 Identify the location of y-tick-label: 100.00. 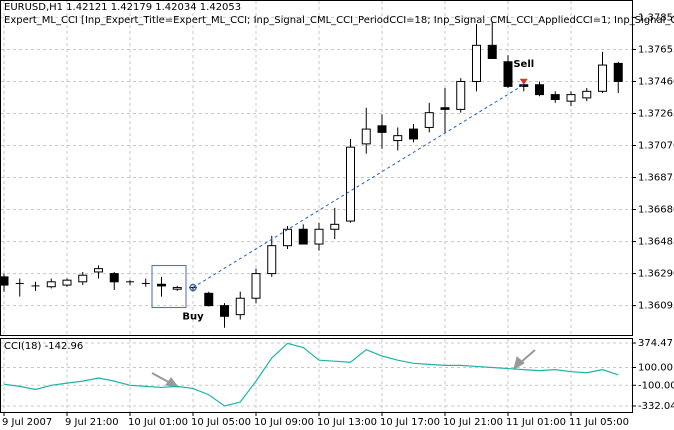
(655, 367).